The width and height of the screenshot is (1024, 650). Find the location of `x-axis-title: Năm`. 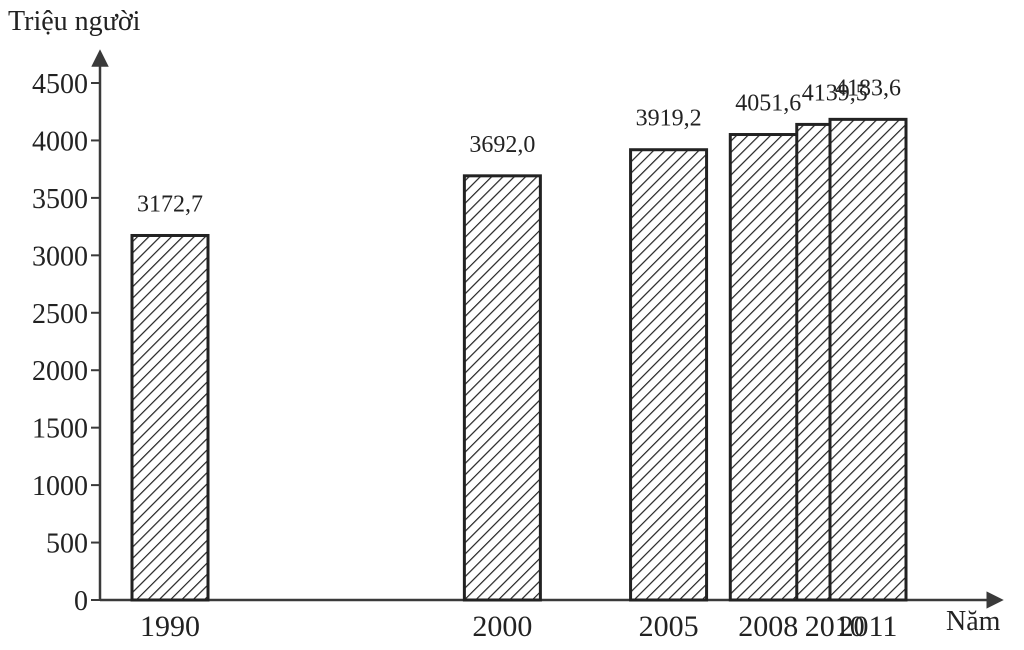

x-axis-title: Năm is located at coordinates (973, 621).